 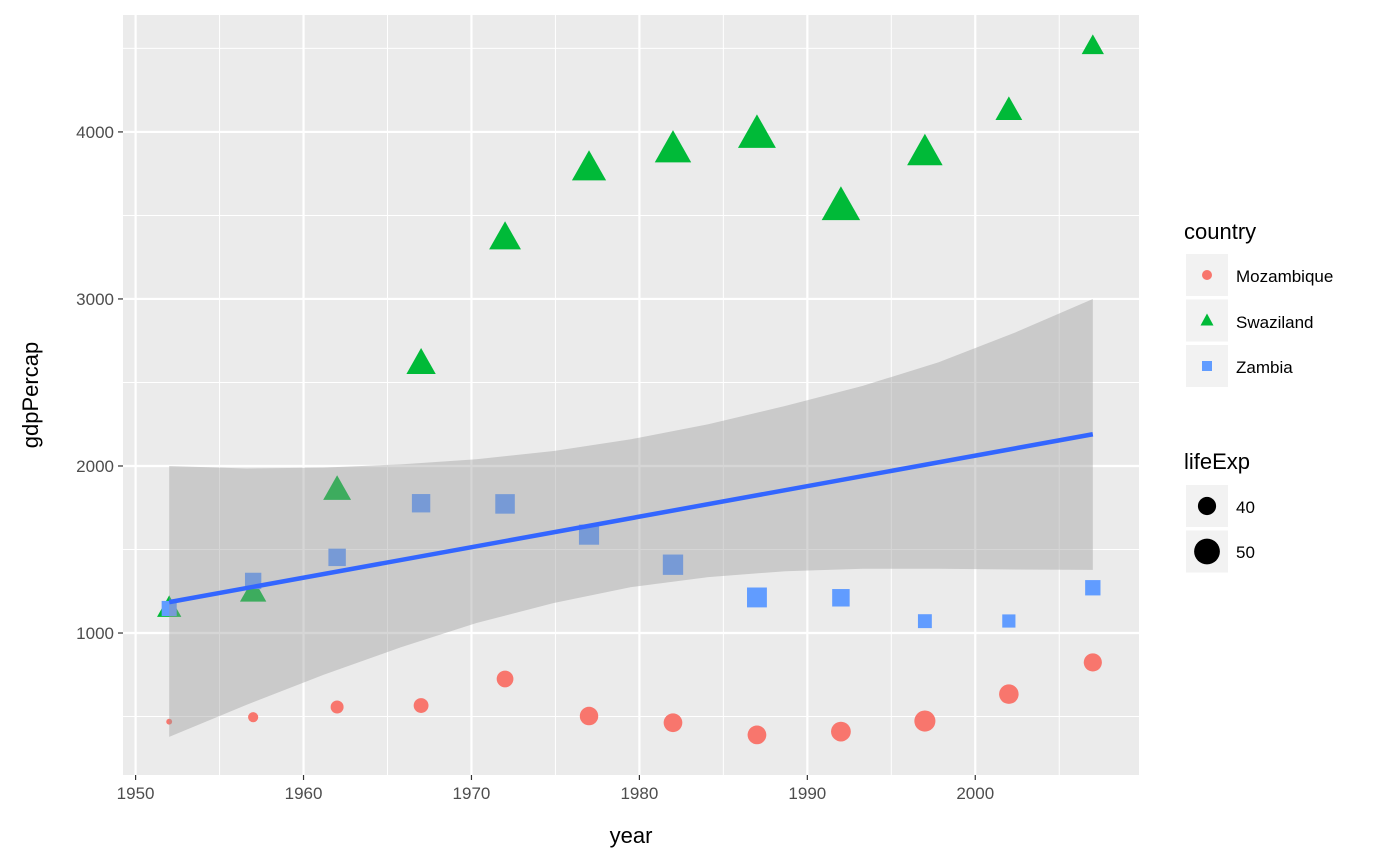 I want to click on x-tick-label: 1990, so click(x=807, y=793).